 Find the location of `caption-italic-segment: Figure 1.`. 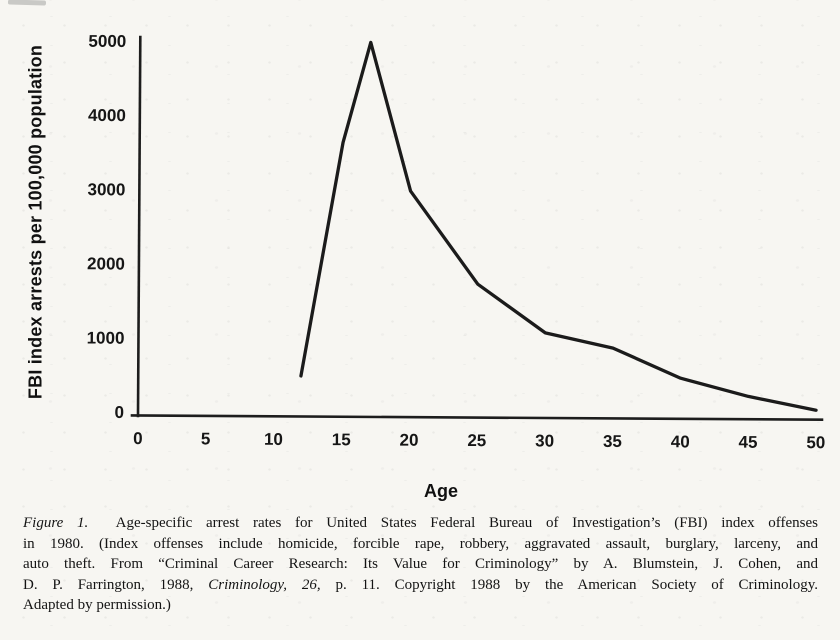

caption-italic-segment: Figure 1. is located at coordinates (56, 523).